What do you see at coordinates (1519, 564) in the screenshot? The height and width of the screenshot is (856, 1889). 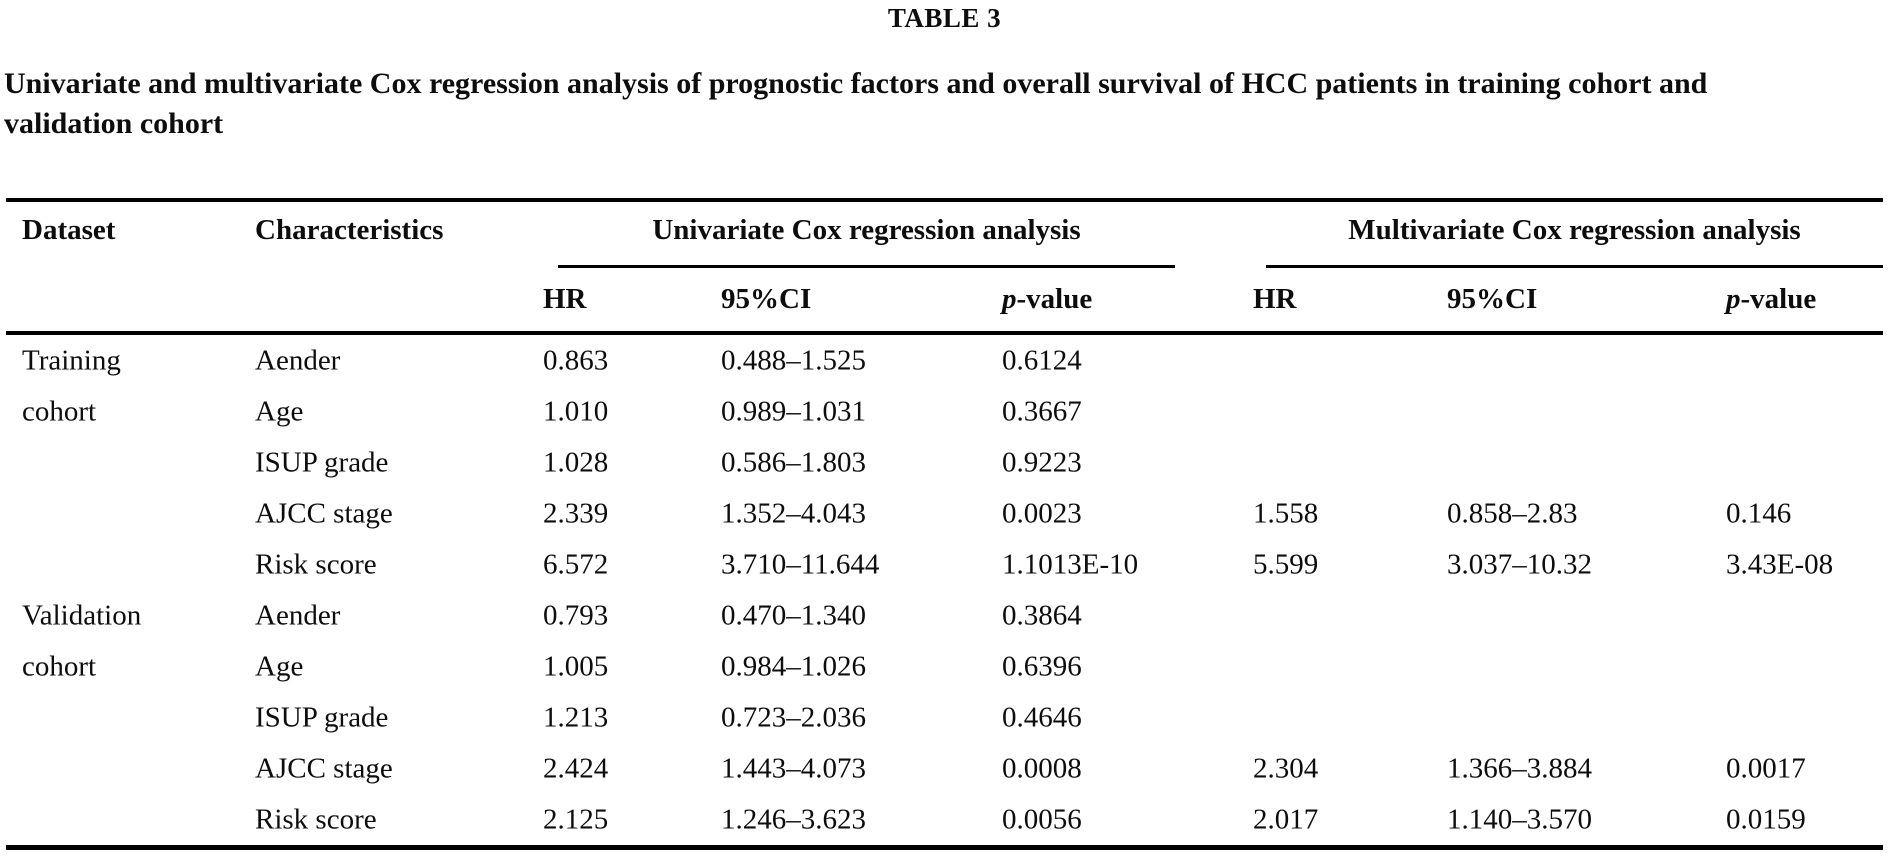 I see `multi-ci-cell: 3.037–10.32` at bounding box center [1519, 564].